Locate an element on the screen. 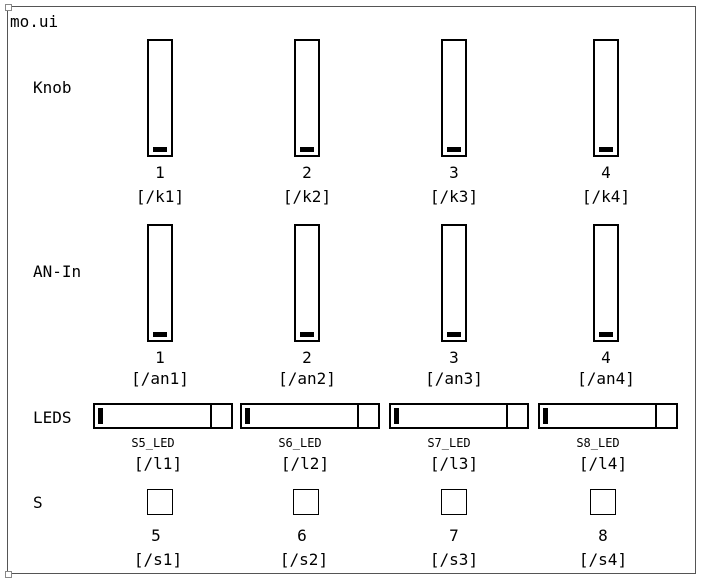  anin-address-4: [/an4] is located at coordinates (606, 378).